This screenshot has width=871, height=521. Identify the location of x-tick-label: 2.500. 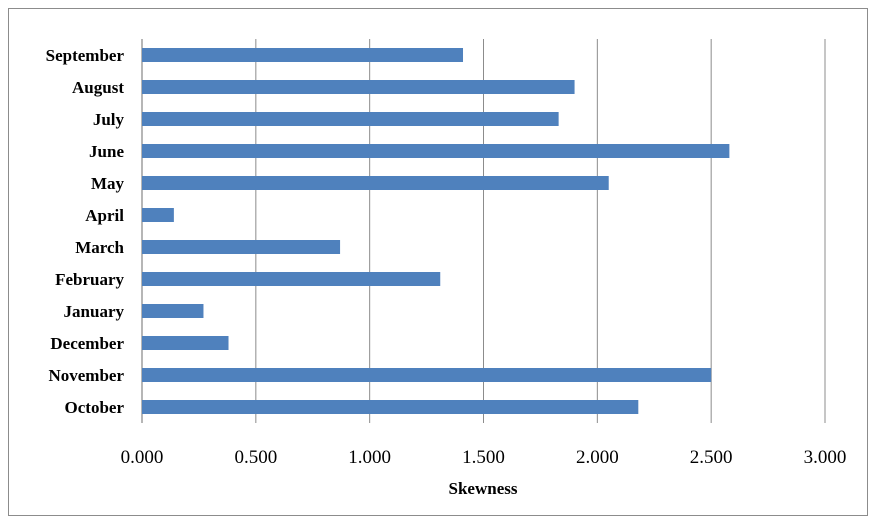
(711, 457).